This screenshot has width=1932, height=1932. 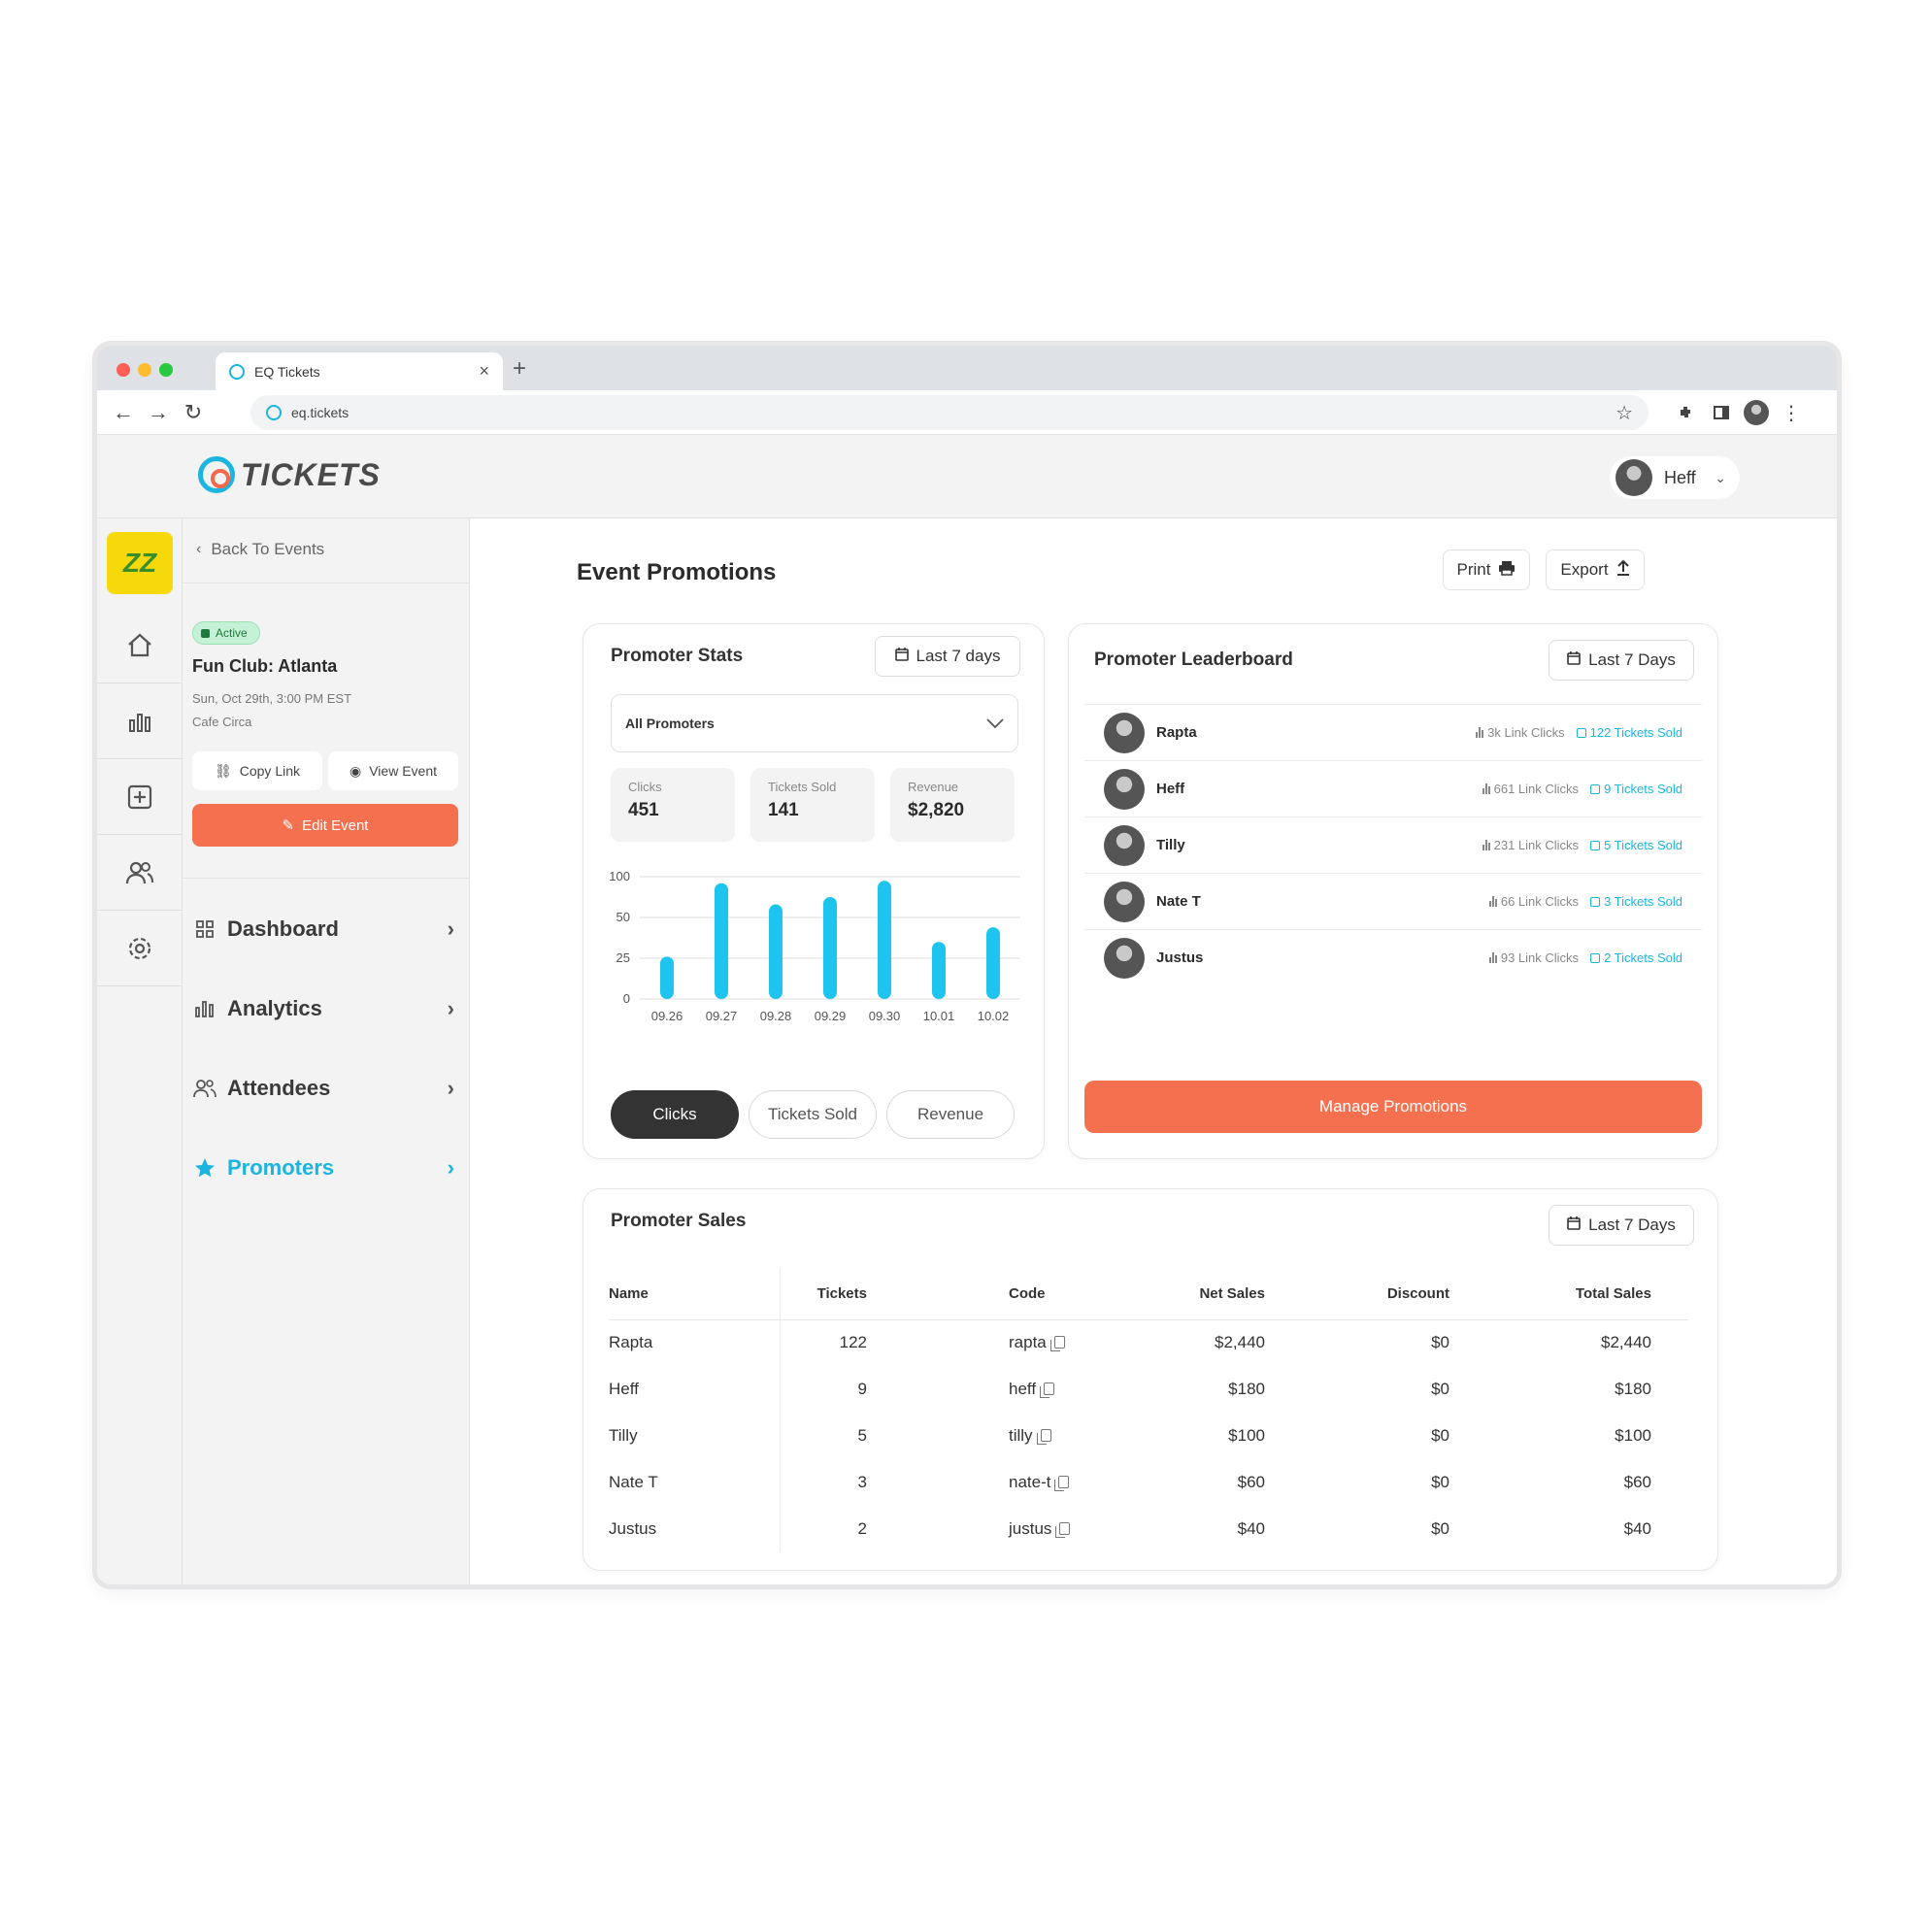 What do you see at coordinates (451, 929) in the screenshot?
I see `chevron-right-icon: ›` at bounding box center [451, 929].